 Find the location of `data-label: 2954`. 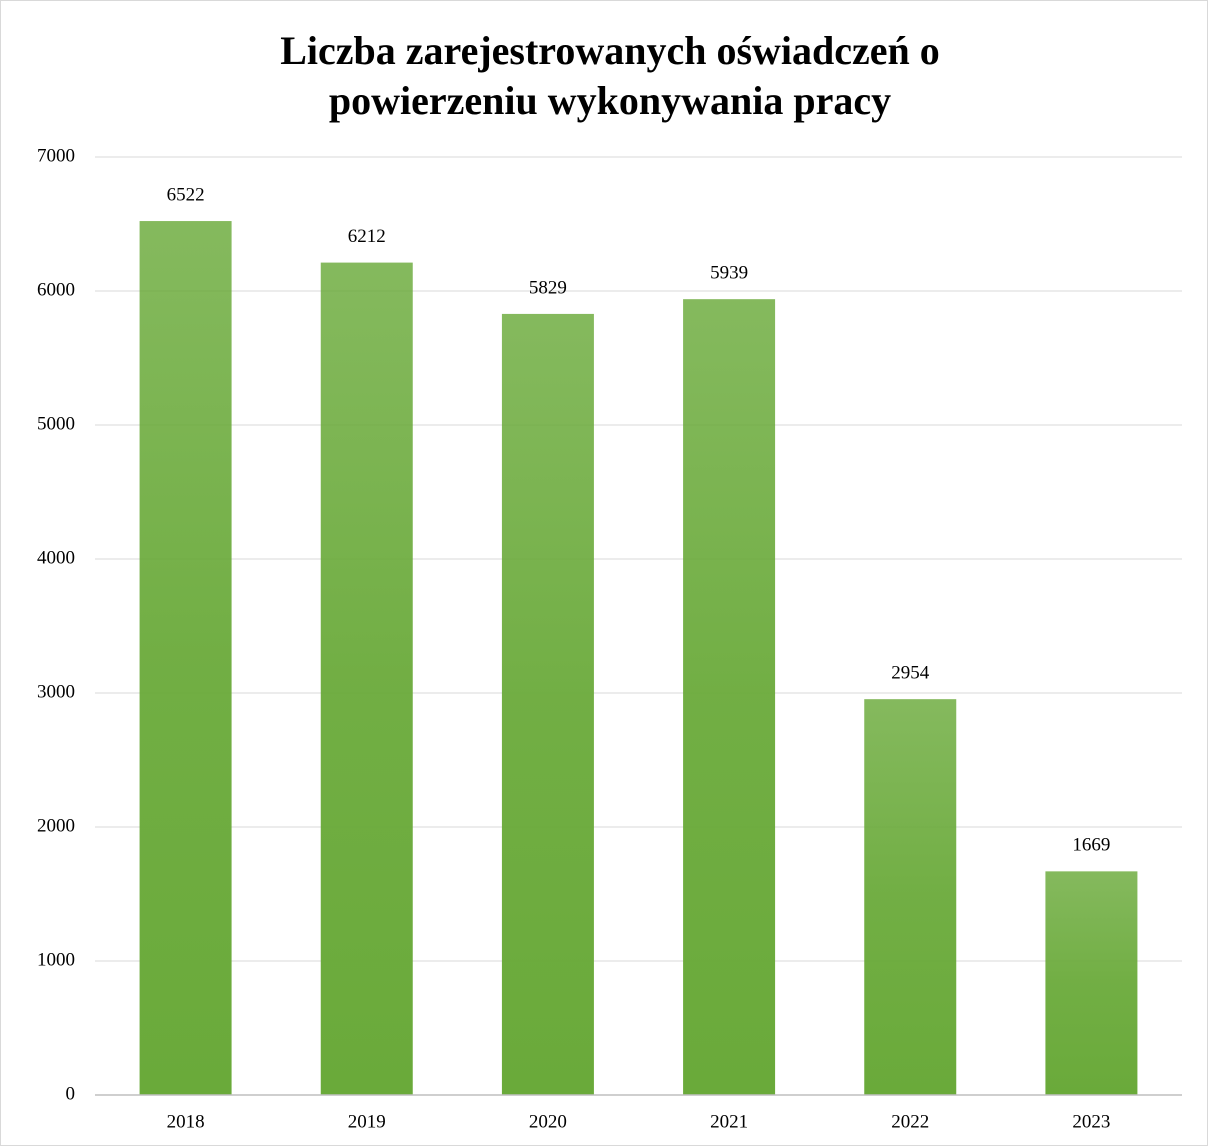

data-label: 2954 is located at coordinates (910, 673).